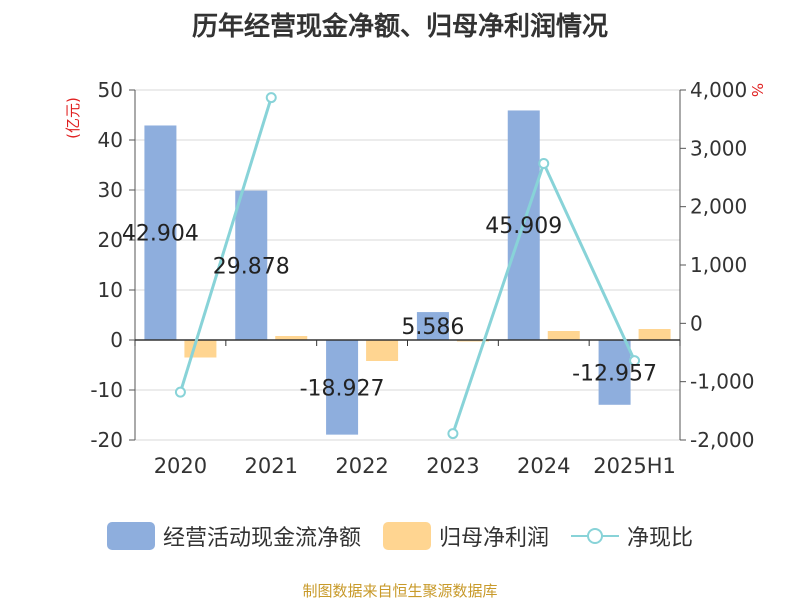 The height and width of the screenshot is (601, 800). I want to click on bar-profit-2024, so click(563, 335).